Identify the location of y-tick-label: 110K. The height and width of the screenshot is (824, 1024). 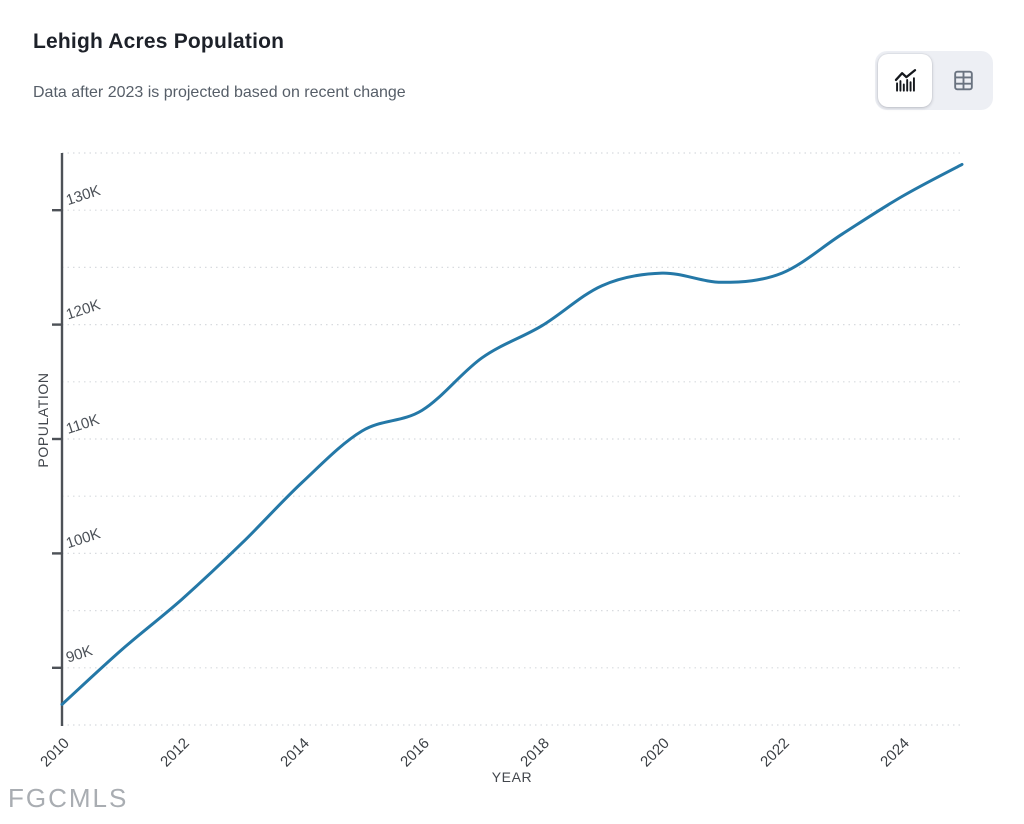
(83, 424).